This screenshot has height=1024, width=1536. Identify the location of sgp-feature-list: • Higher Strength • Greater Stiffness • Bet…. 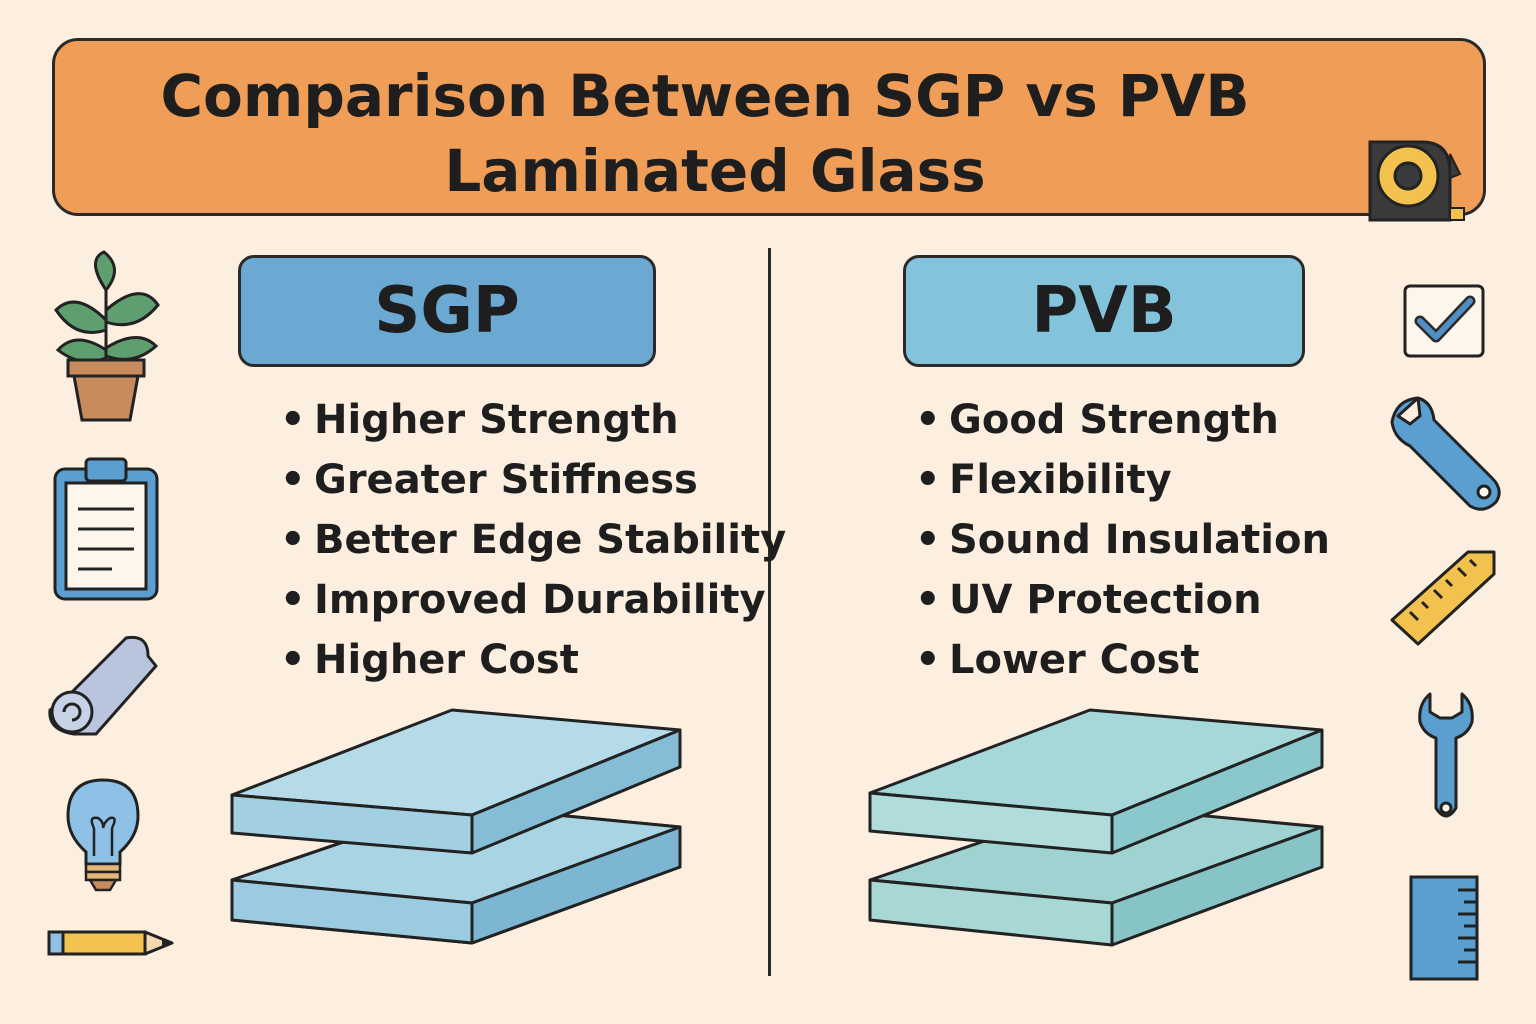
(533, 540).